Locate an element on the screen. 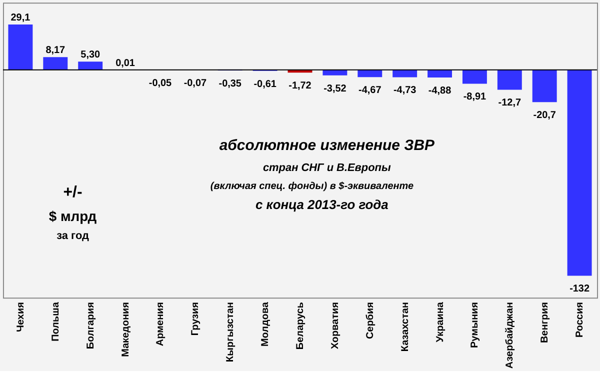 The height and width of the screenshot is (386, 600). data-label: -20,7 is located at coordinates (544, 116).